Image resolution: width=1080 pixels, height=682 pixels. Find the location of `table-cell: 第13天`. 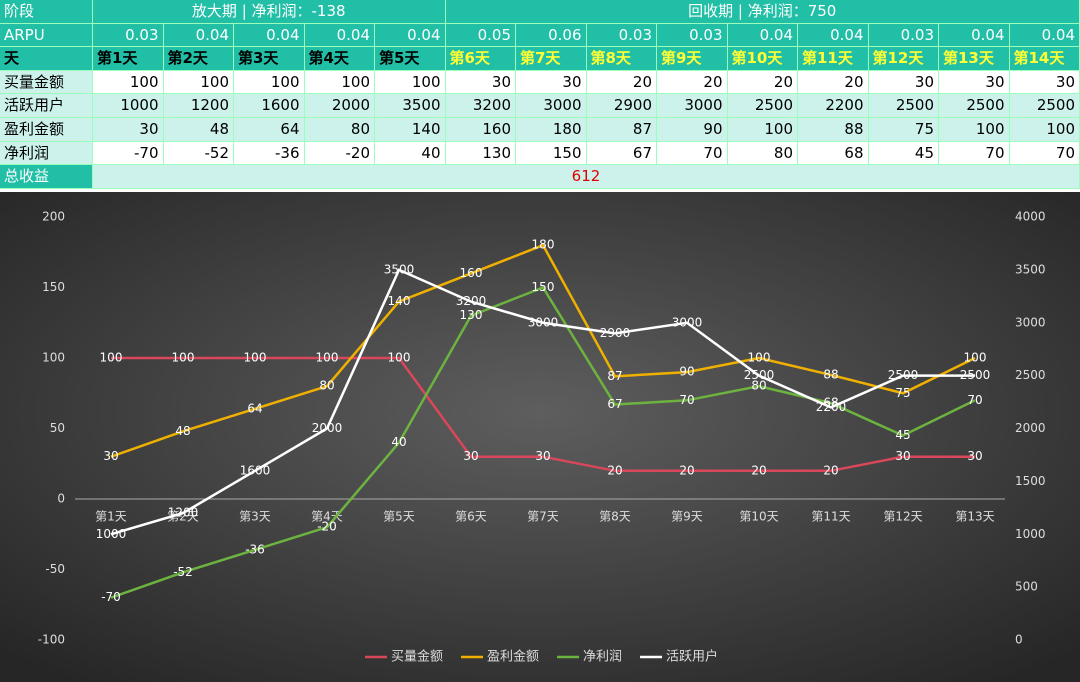

table-cell: 第13天 is located at coordinates (974, 59).